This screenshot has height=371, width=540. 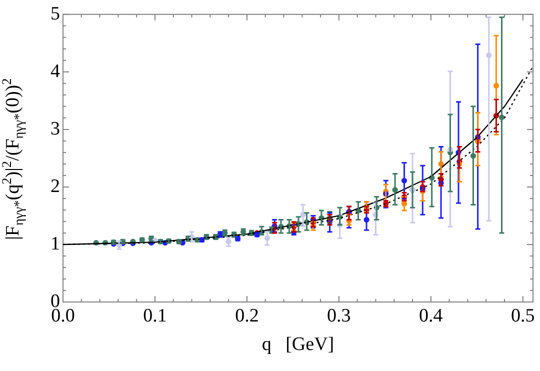 I want to click on x-tick-label: 0.5, so click(x=523, y=315).